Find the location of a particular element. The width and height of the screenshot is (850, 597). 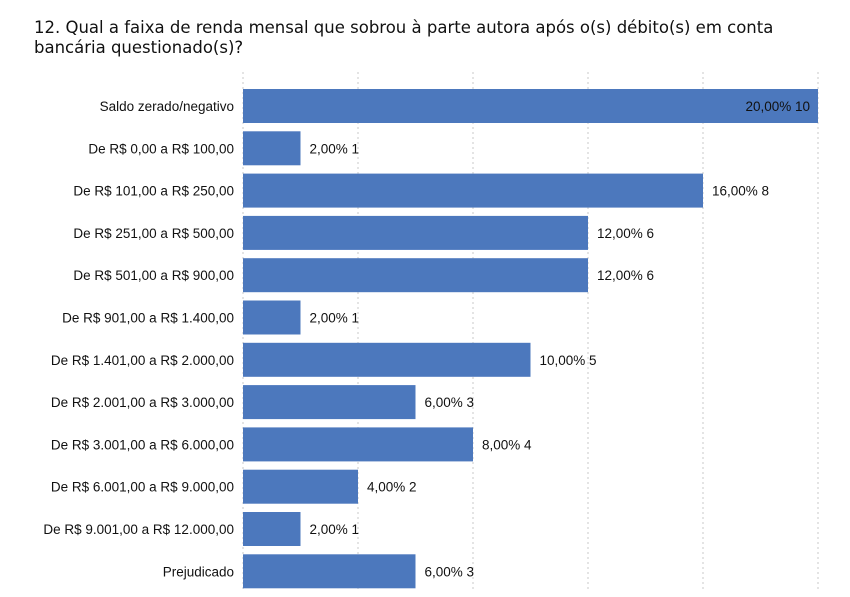

category-label: De R$ 2.001,00 a R$ 3.000,00 is located at coordinates (142, 402).